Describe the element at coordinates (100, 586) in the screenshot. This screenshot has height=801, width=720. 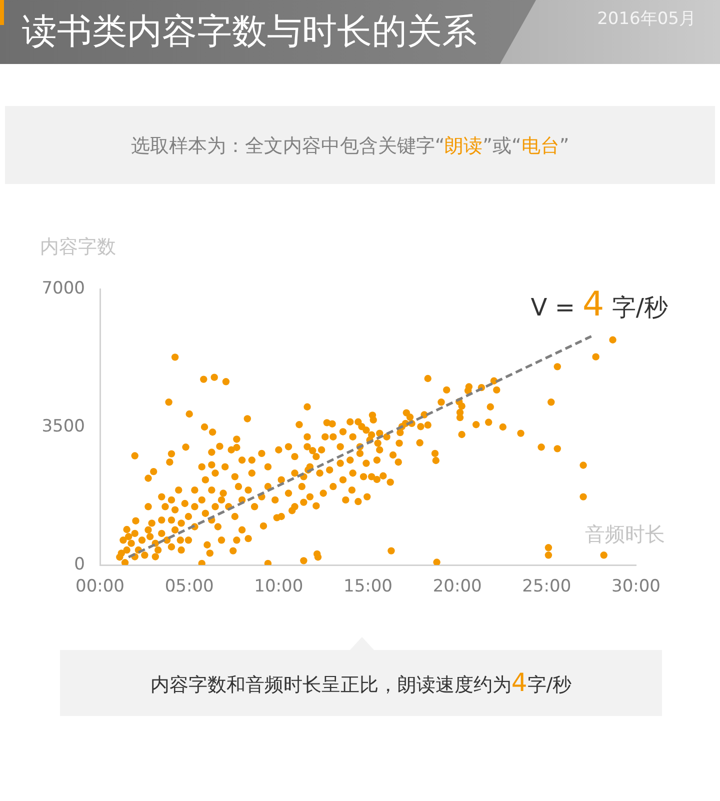
I see `x-tick-label: 00:00` at that location.